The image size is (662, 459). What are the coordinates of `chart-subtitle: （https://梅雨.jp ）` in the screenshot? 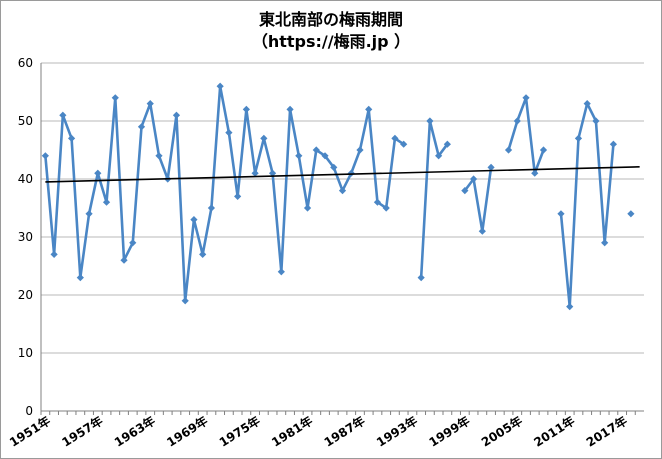 It's located at (331, 41).